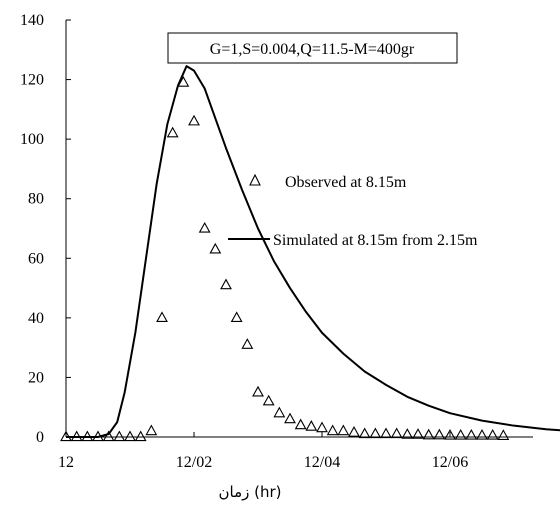 This screenshot has height=510, width=560. Describe the element at coordinates (32, 80) in the screenshot. I see `y-tick-label: 120` at that location.